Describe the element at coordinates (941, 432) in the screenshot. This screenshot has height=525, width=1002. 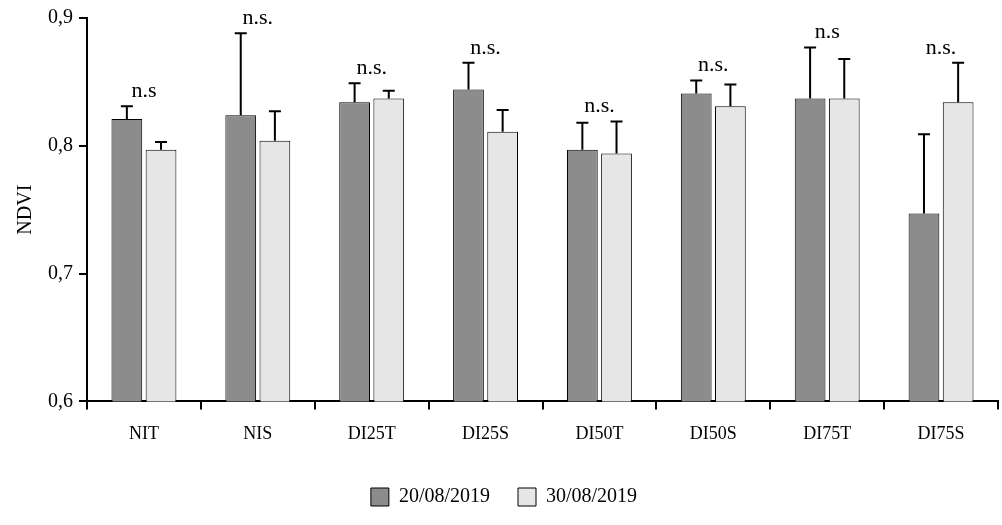
I see `x-tick-label: DI75S` at that location.